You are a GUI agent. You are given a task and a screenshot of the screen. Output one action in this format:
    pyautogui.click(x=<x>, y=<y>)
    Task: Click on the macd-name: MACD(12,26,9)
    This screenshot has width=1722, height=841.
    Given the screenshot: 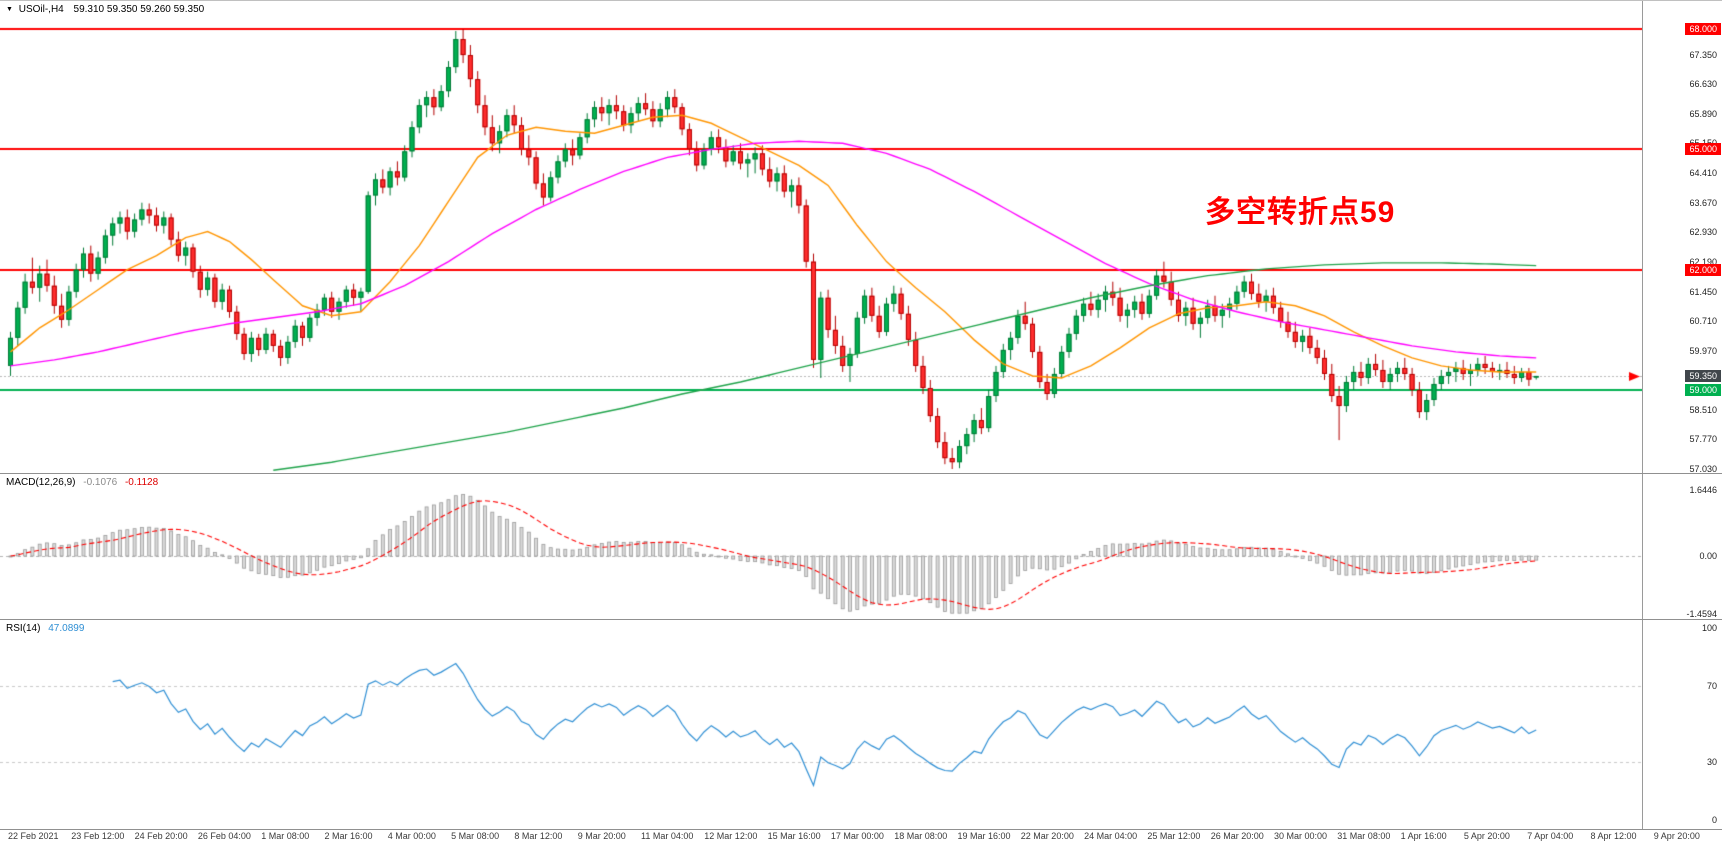 What is the action you would take?
    pyautogui.click(x=41, y=482)
    